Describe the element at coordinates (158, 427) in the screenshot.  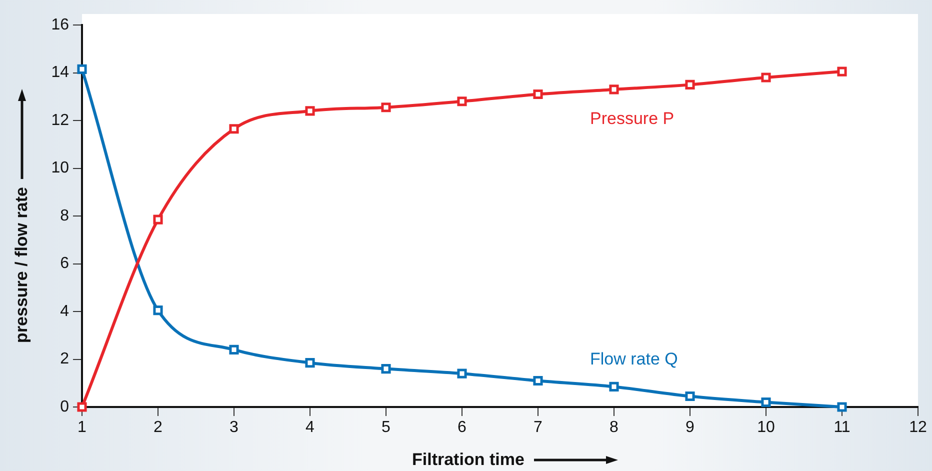
I see `x-tick-label: 2` at that location.